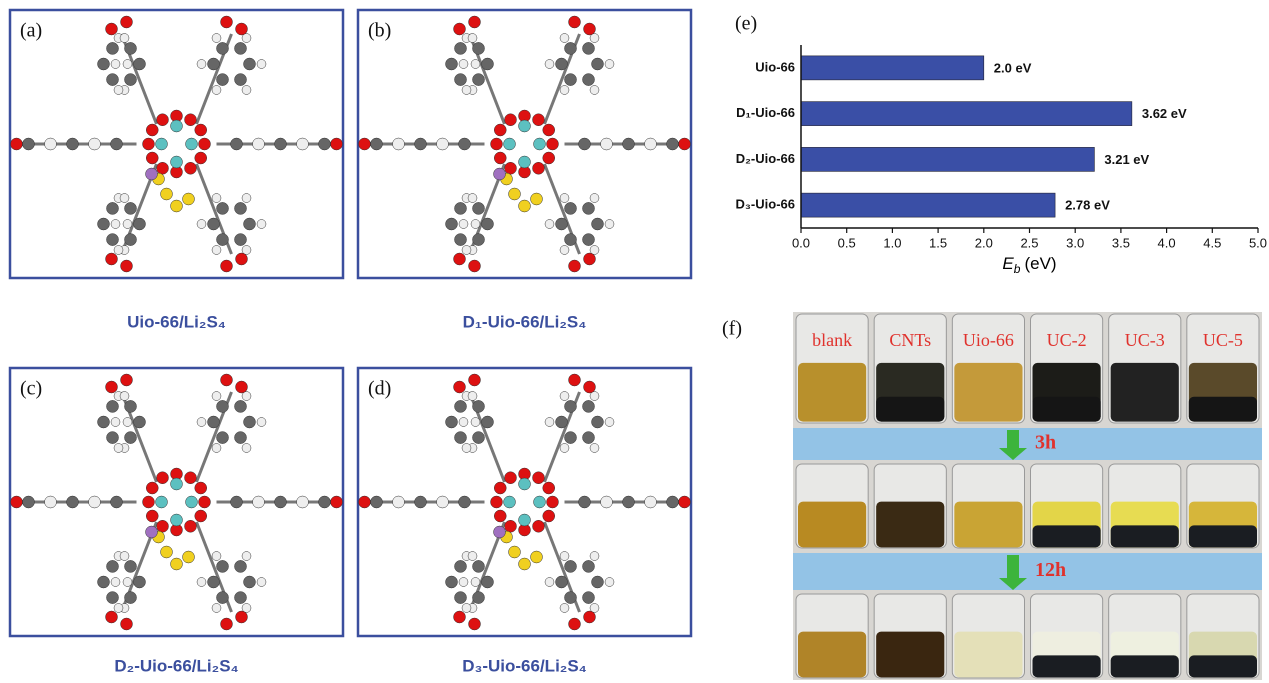 This screenshot has height=683, width=1269. I want to click on molecule, so click(176, 502).